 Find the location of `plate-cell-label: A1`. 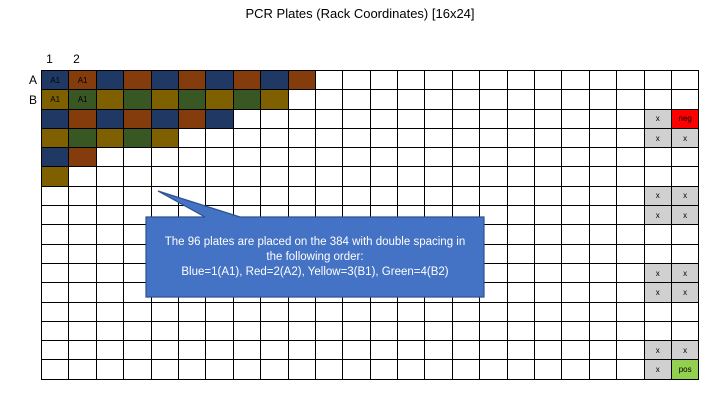

plate-cell-label: A1 is located at coordinates (56, 81).